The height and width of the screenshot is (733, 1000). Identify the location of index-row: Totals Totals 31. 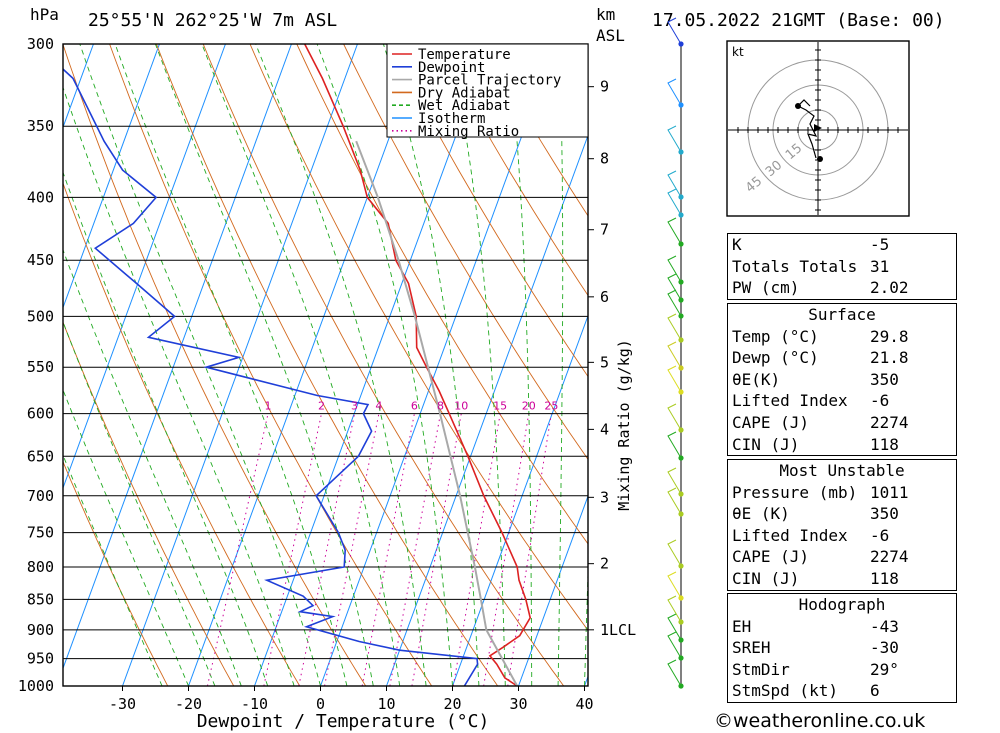
(842, 267).